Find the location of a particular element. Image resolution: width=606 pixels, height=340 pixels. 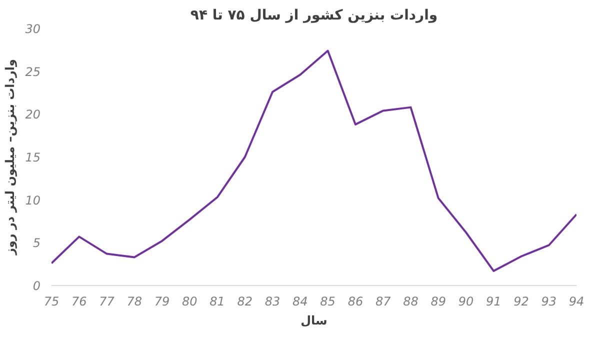

y-tick-label: 20 is located at coordinates (33, 115).